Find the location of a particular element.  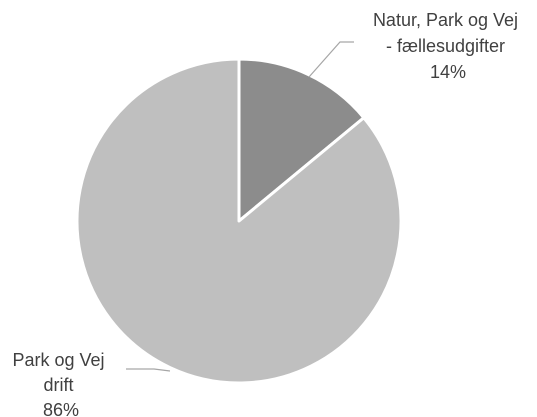

slice-label-line: Park og Vej drift 86% is located at coordinates (60, 383).